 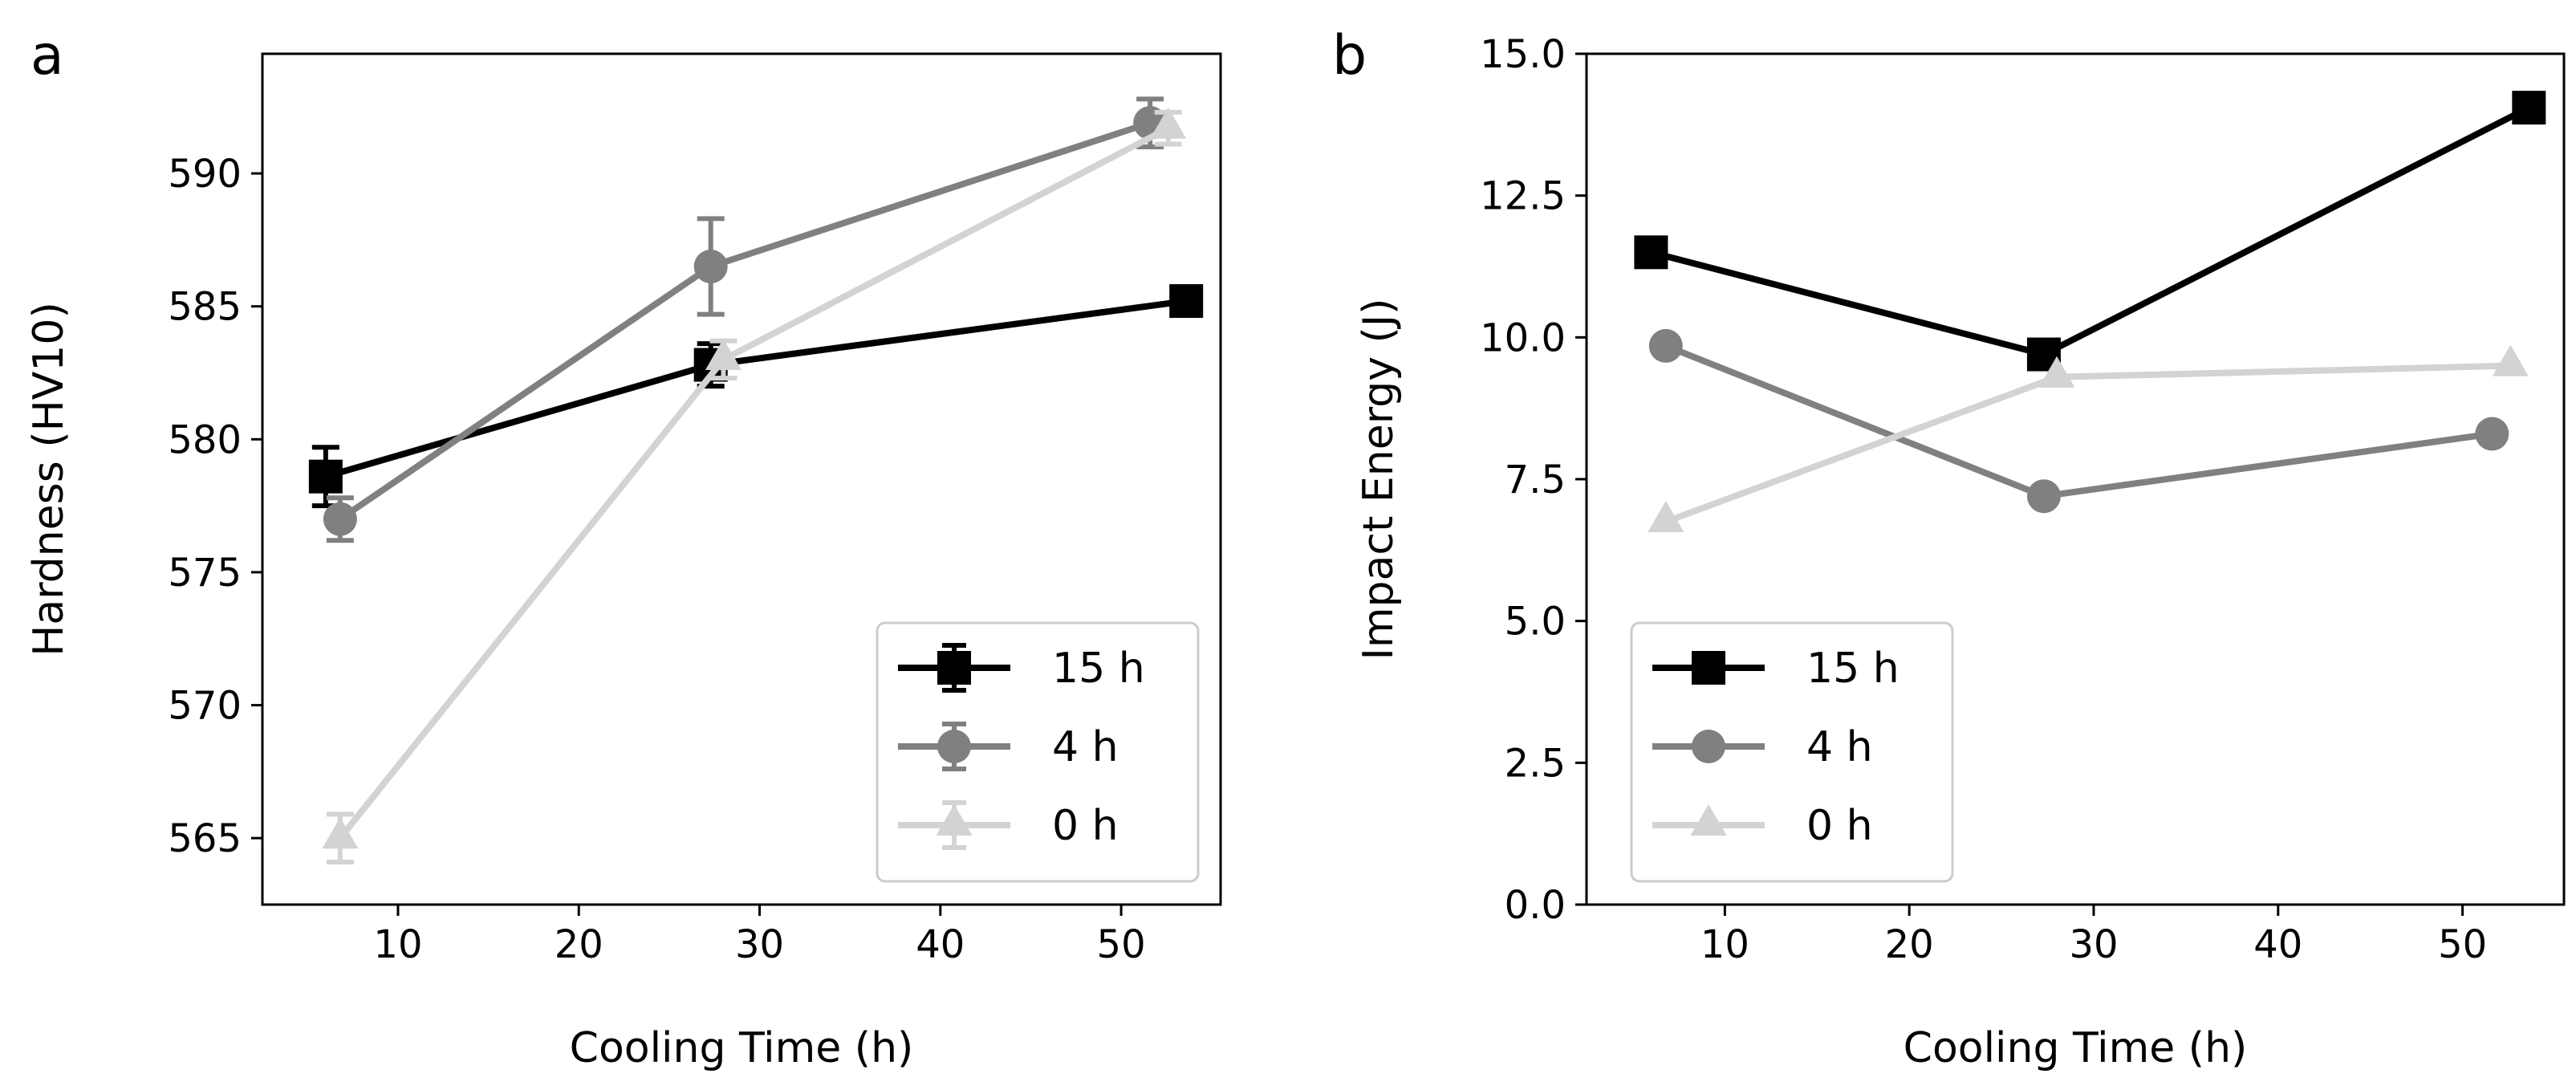 I want to click on y-tick-label: 7.5, so click(x=1535, y=480).